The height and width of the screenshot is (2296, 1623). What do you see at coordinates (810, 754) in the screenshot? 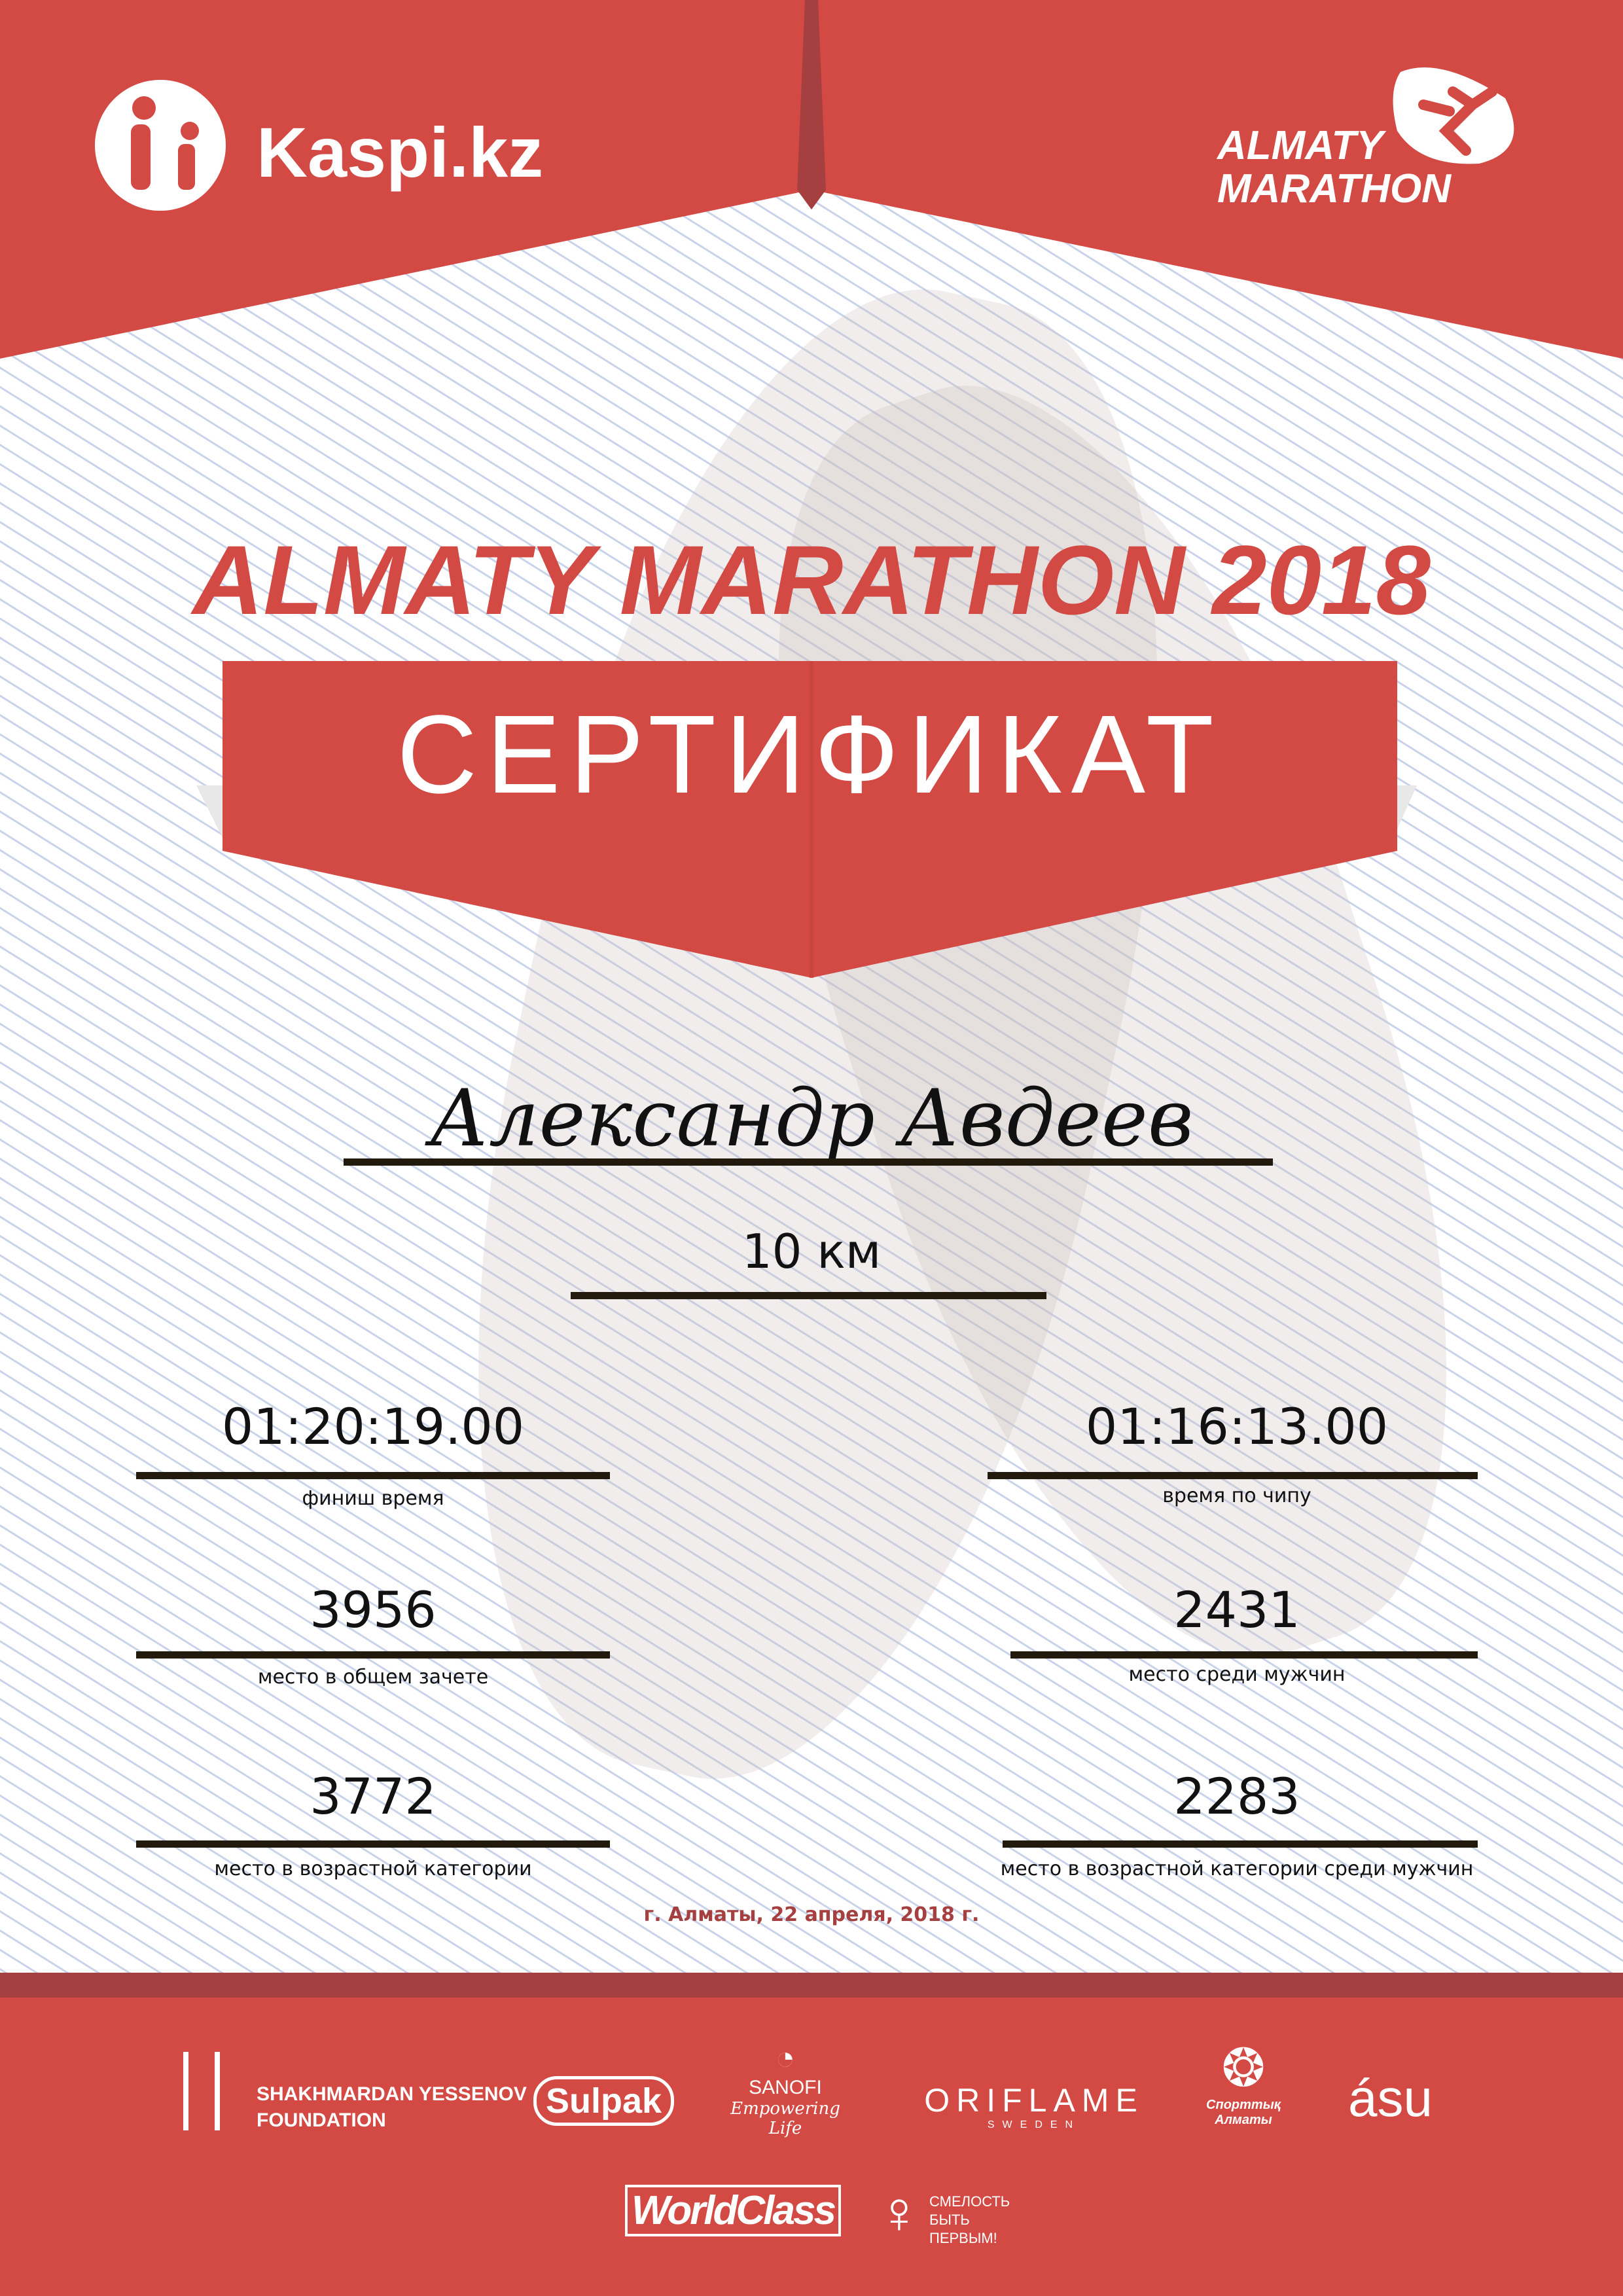
I see `certificate-banner: СЕРТИФИКАТ` at bounding box center [810, 754].